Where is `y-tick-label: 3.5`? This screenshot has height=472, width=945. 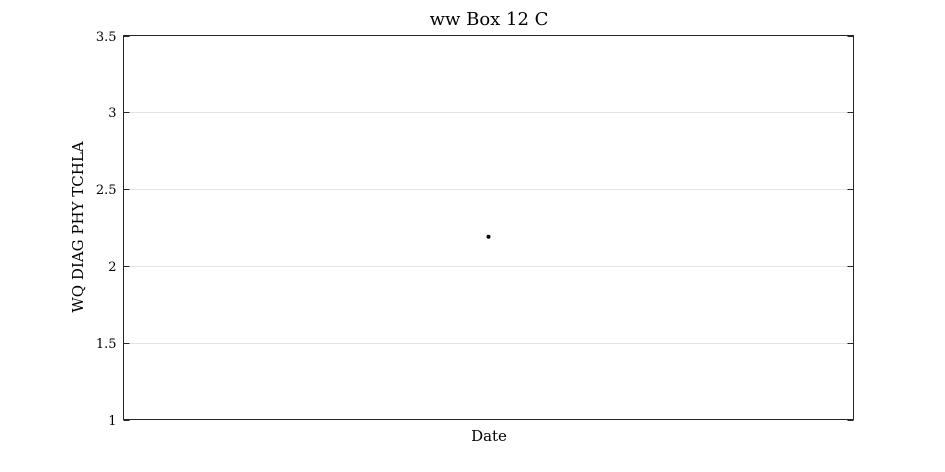
y-tick-label: 3.5 is located at coordinates (106, 37).